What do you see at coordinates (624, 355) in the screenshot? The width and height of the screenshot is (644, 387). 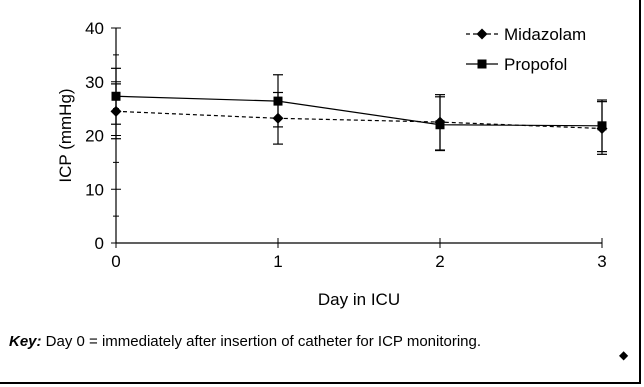 I see `end-diamond-icon: ◆` at bounding box center [624, 355].